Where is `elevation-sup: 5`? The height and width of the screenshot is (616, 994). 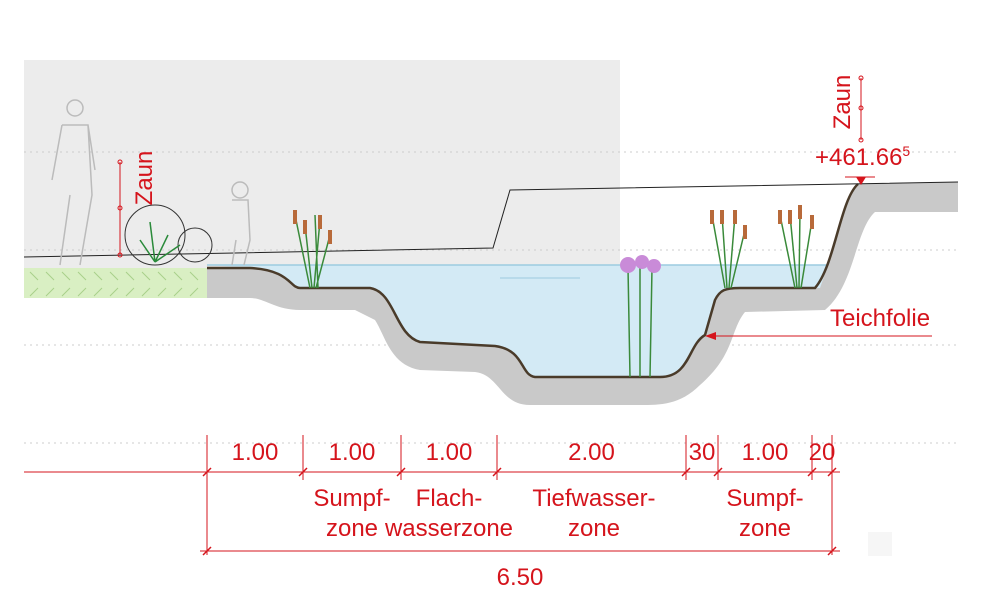 elevation-sup: 5 is located at coordinates (906, 151).